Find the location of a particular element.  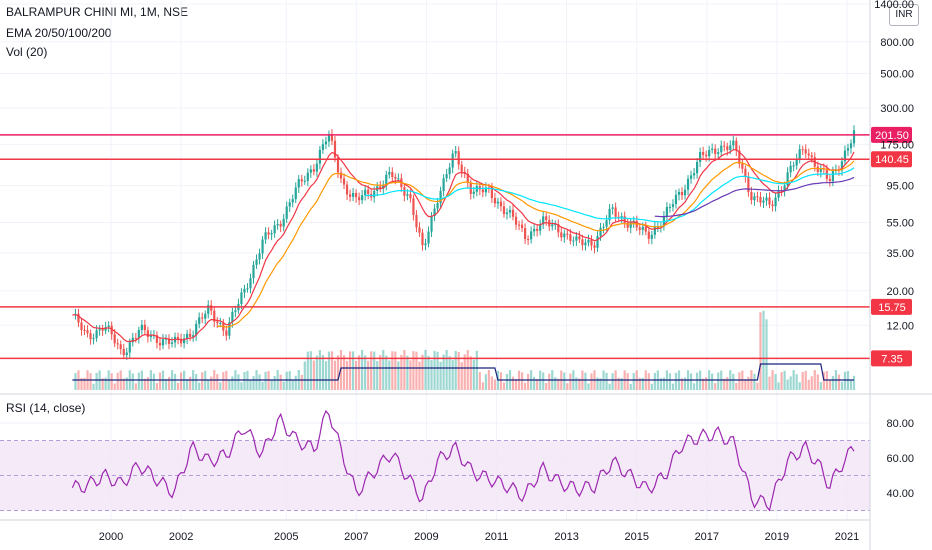

currency-unit-button: INR is located at coordinates (904, 15).